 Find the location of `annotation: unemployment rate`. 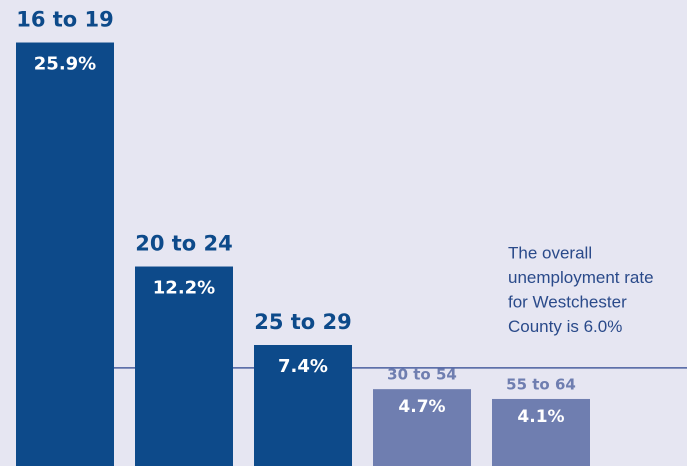

annotation: unemployment rate is located at coordinates (581, 277).